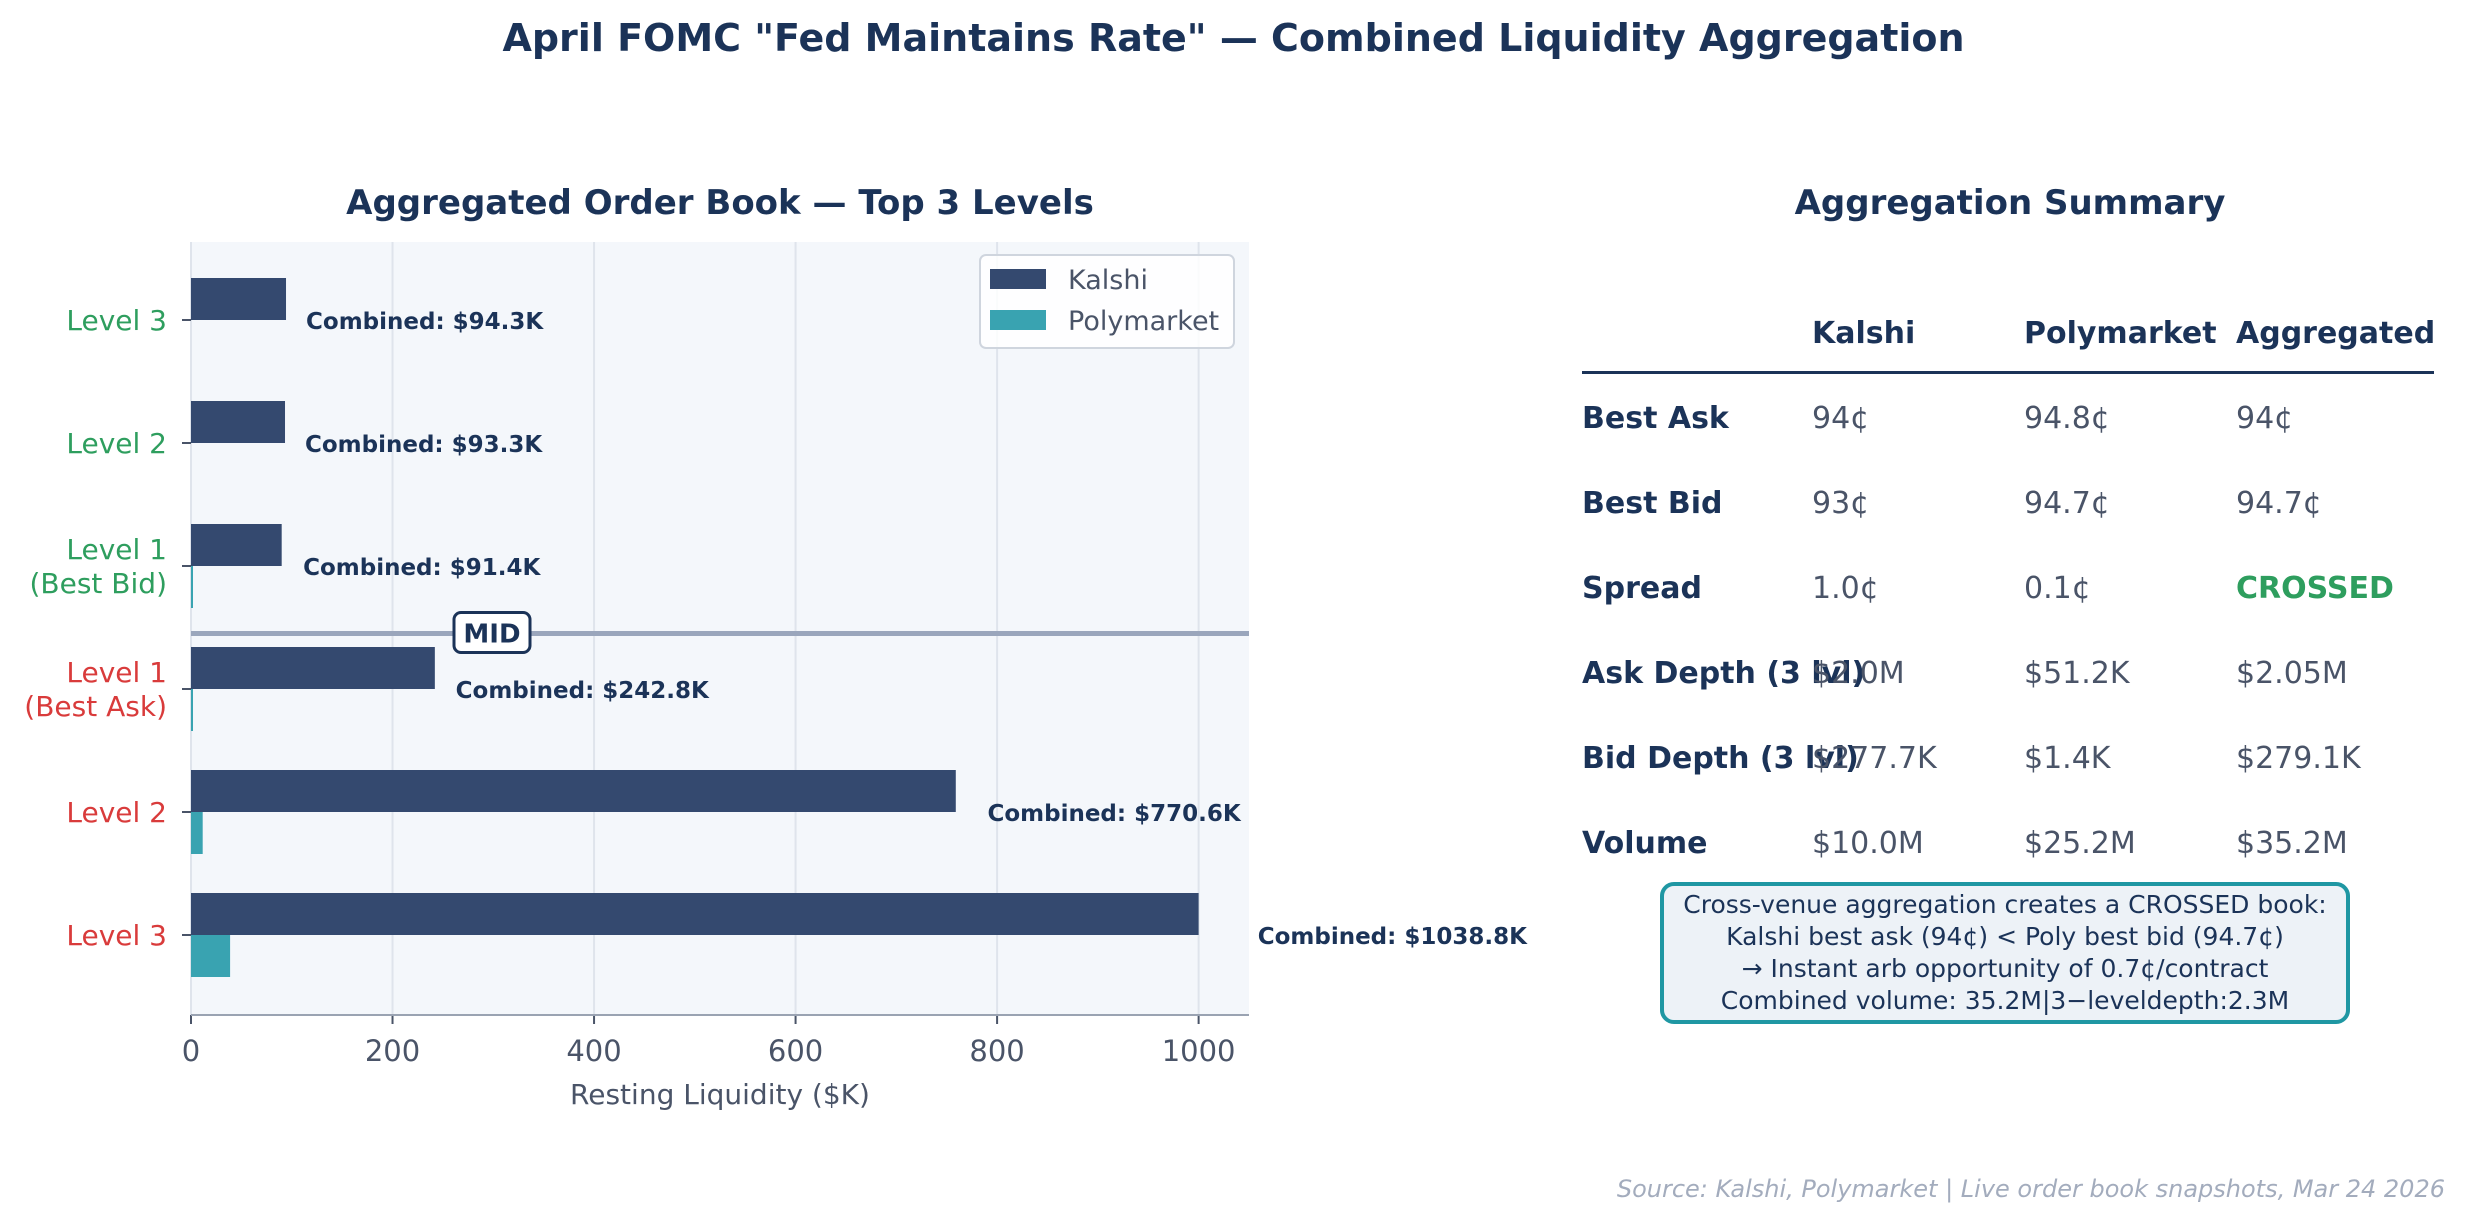 This screenshot has height=1226, width=2467. I want to click on x-tick-label: 800, so click(996, 1051).